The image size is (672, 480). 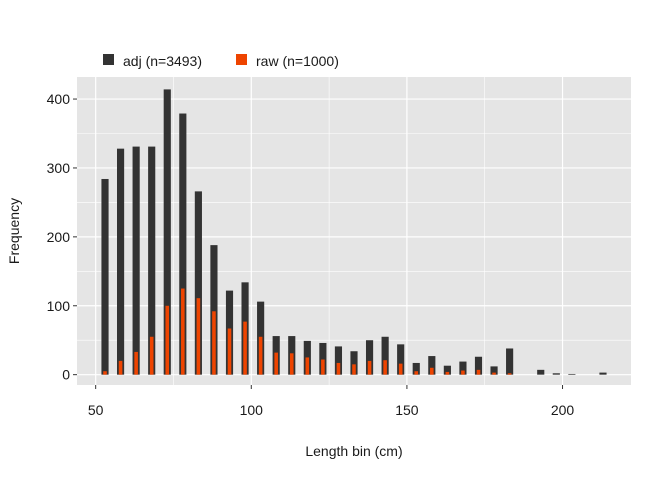 I want to click on y-axis-title: Frequency, so click(x=14, y=231).